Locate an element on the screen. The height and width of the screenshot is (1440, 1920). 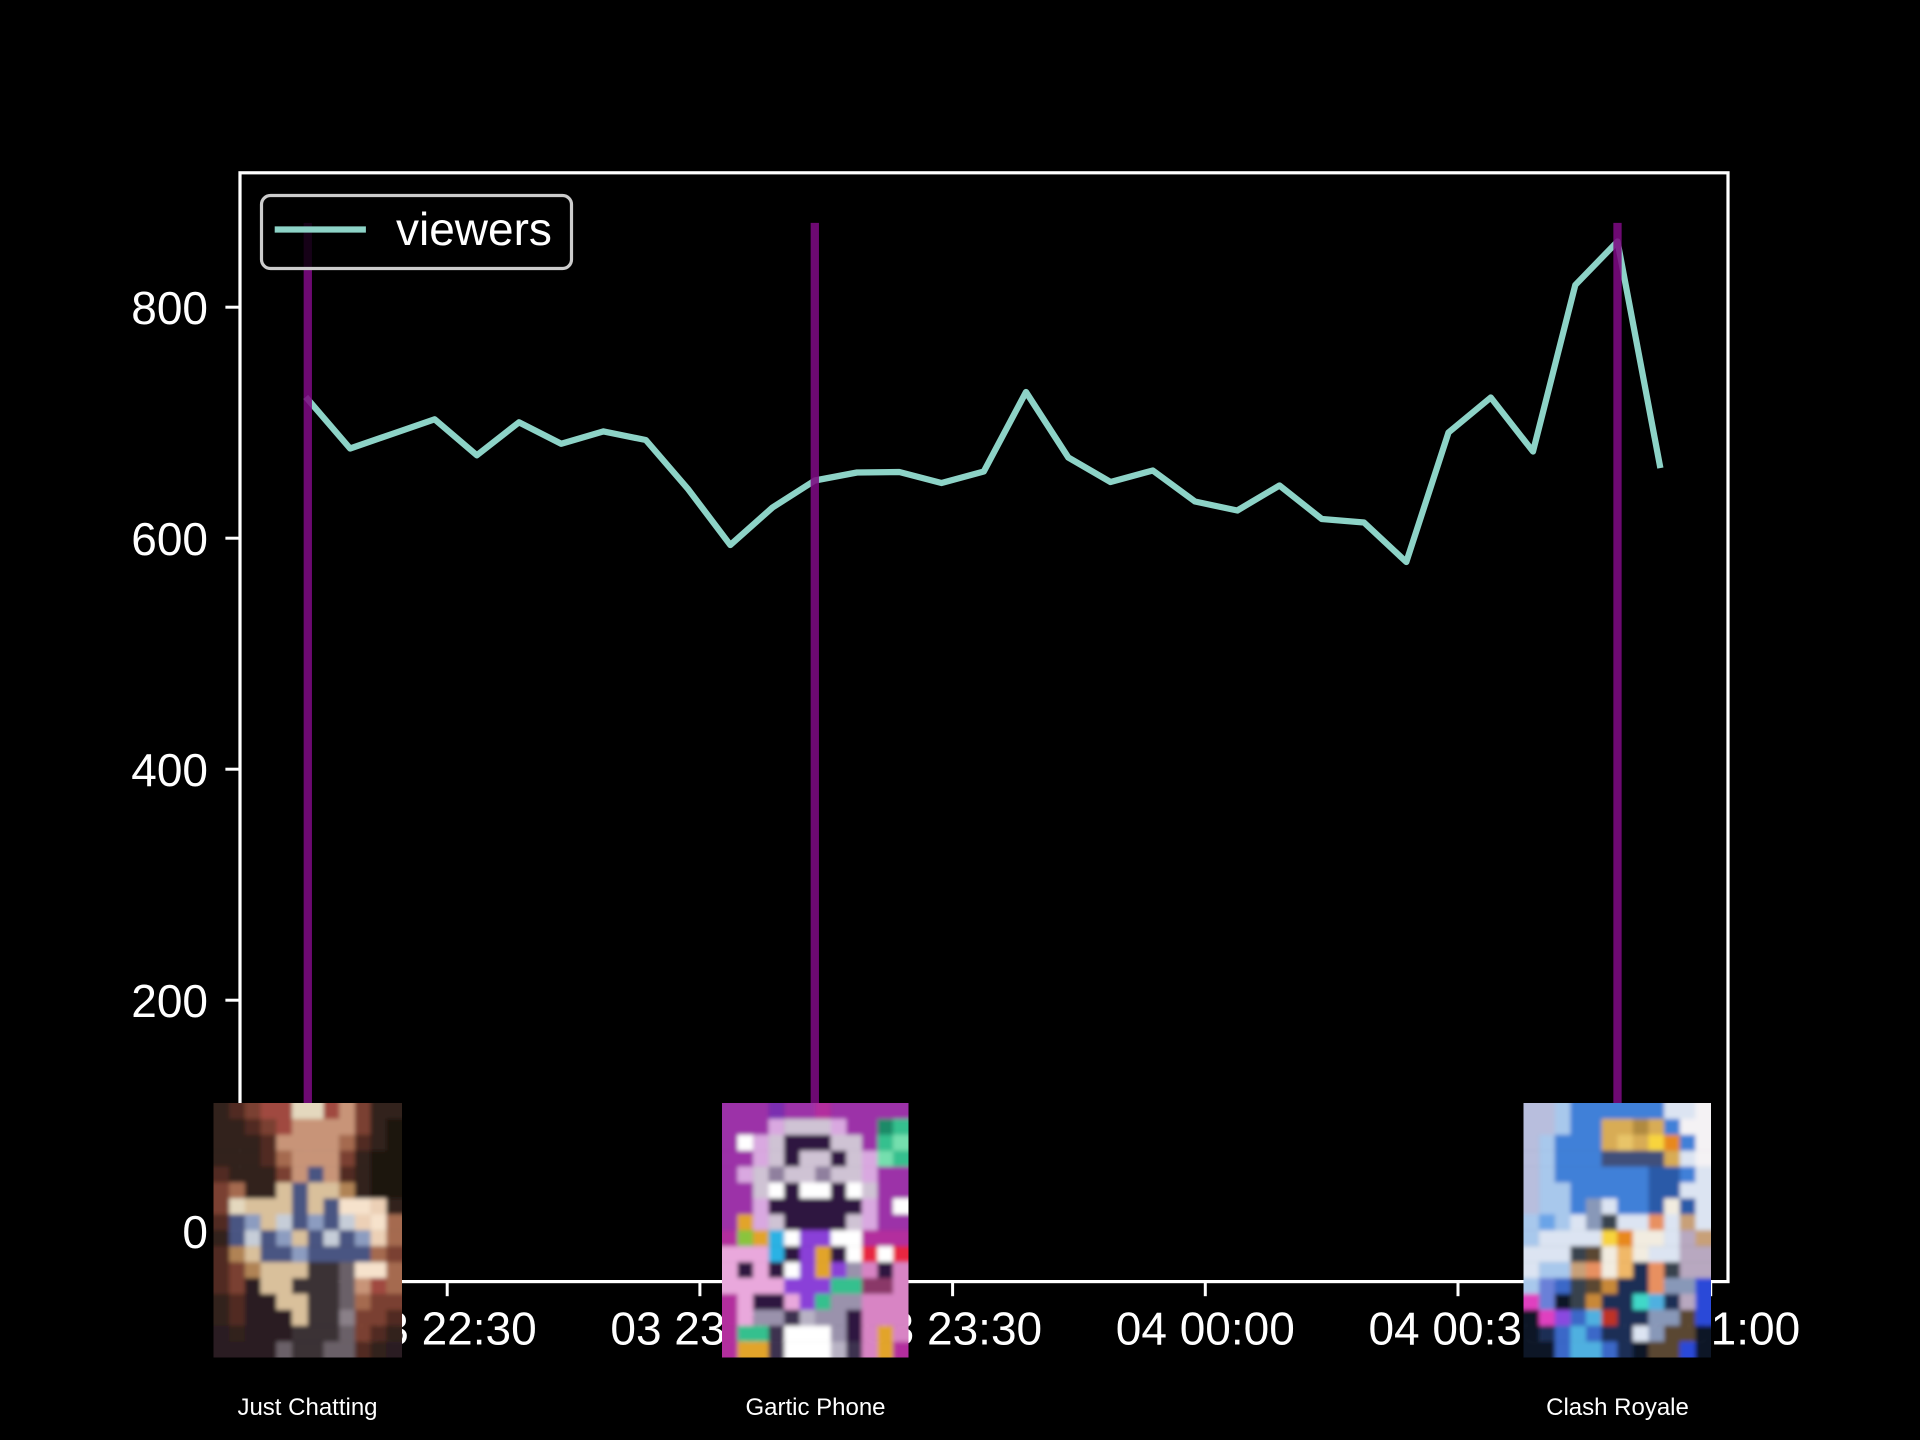
svg-text: Just Chatting is located at coordinates (307, 1407).